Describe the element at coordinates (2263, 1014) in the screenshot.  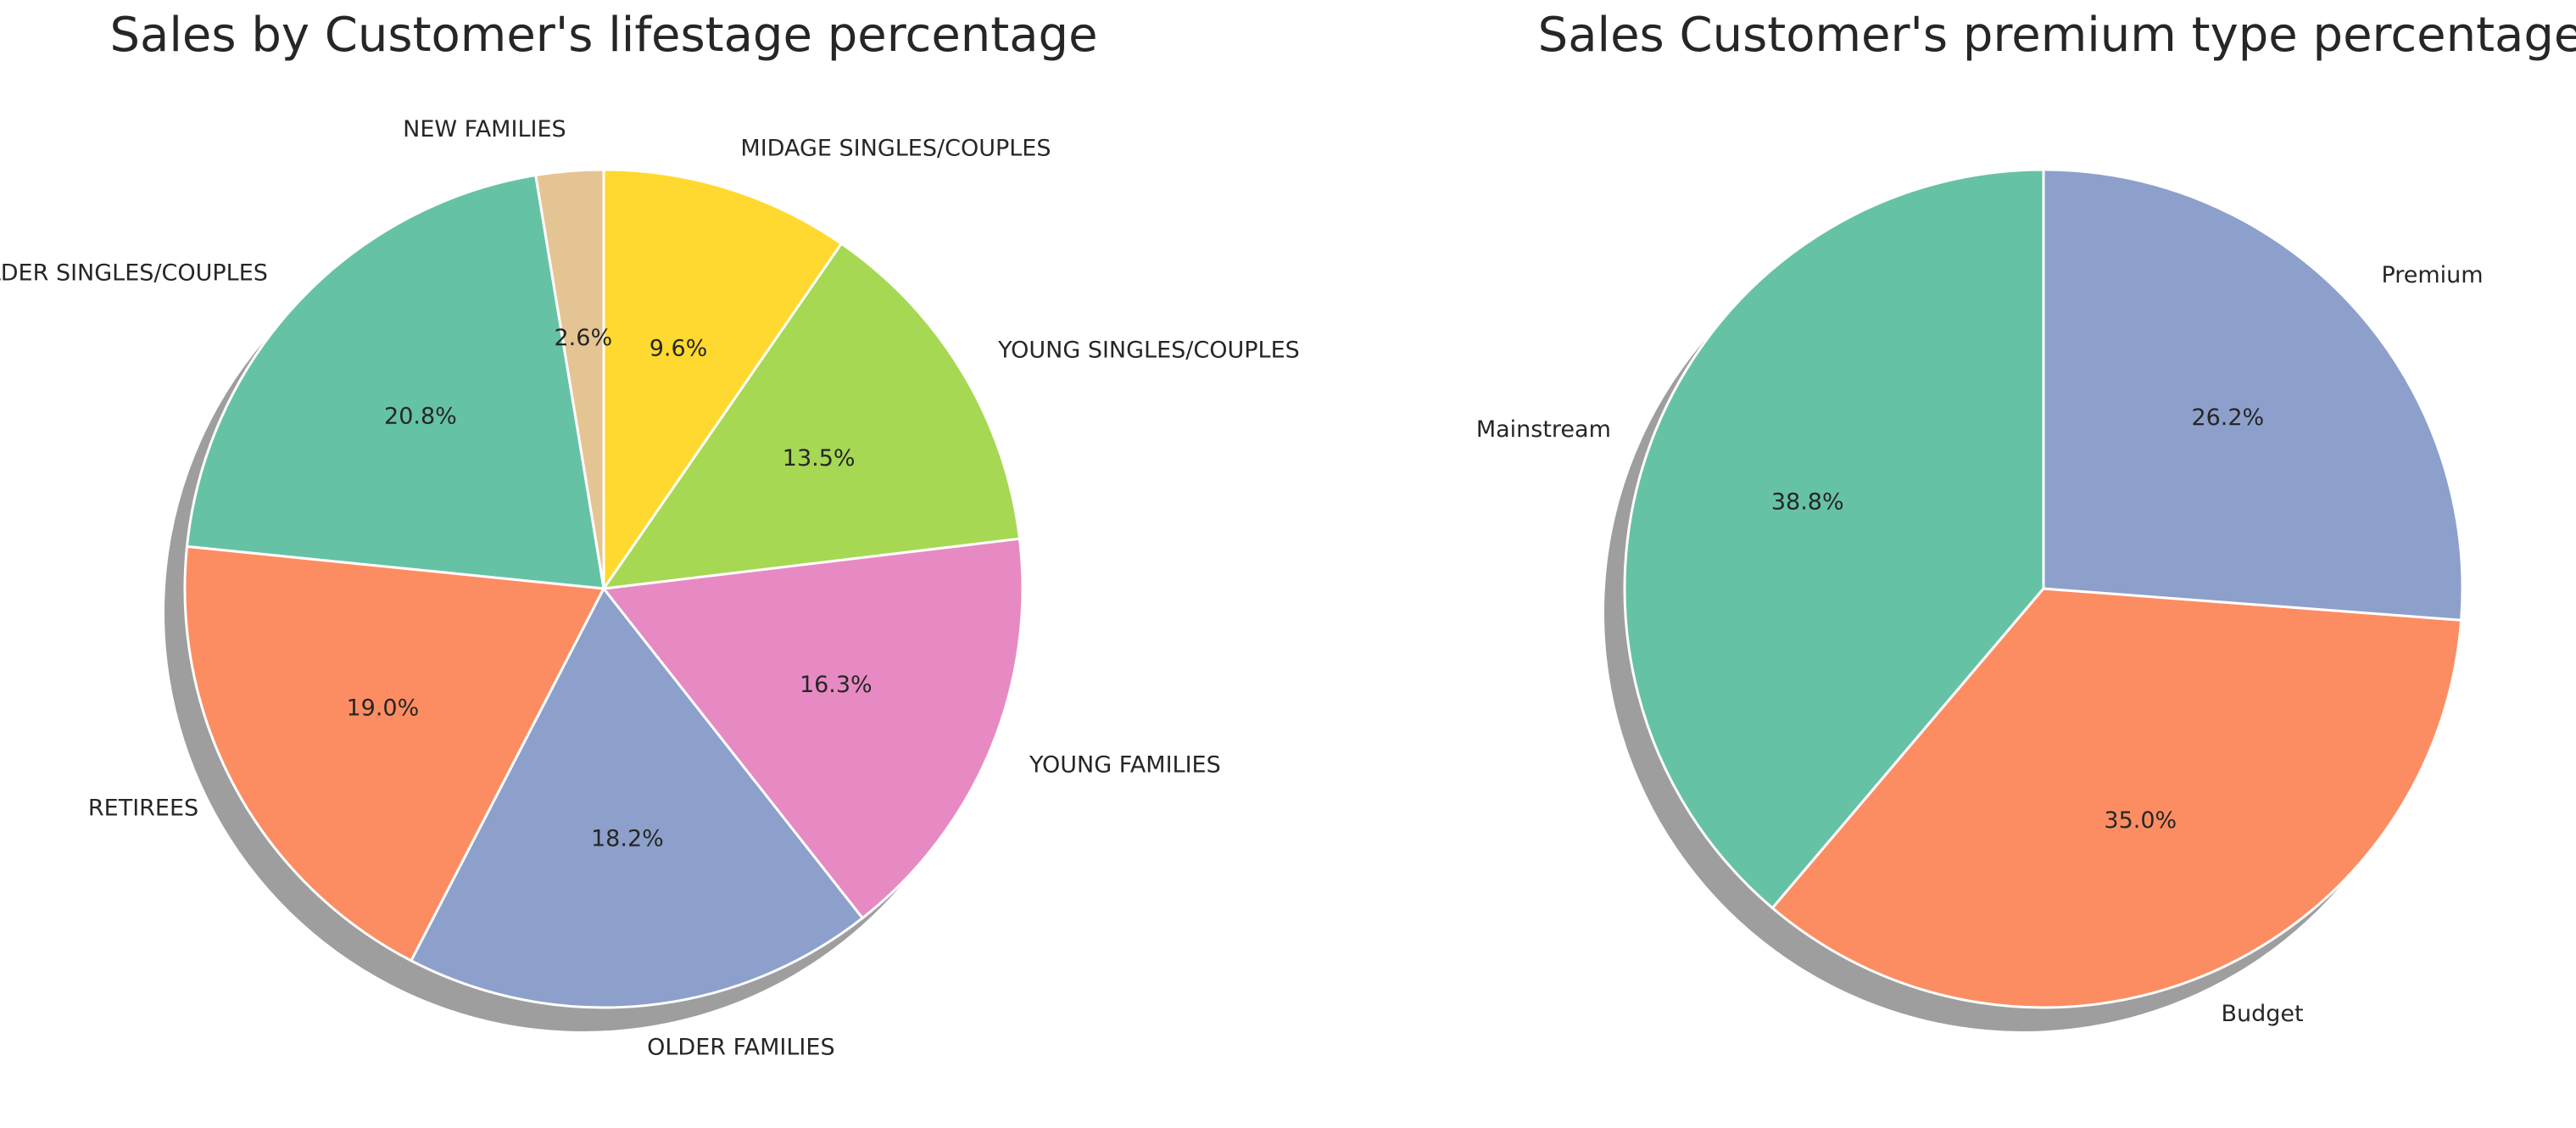
I see `slice-label-budget: Budget` at that location.